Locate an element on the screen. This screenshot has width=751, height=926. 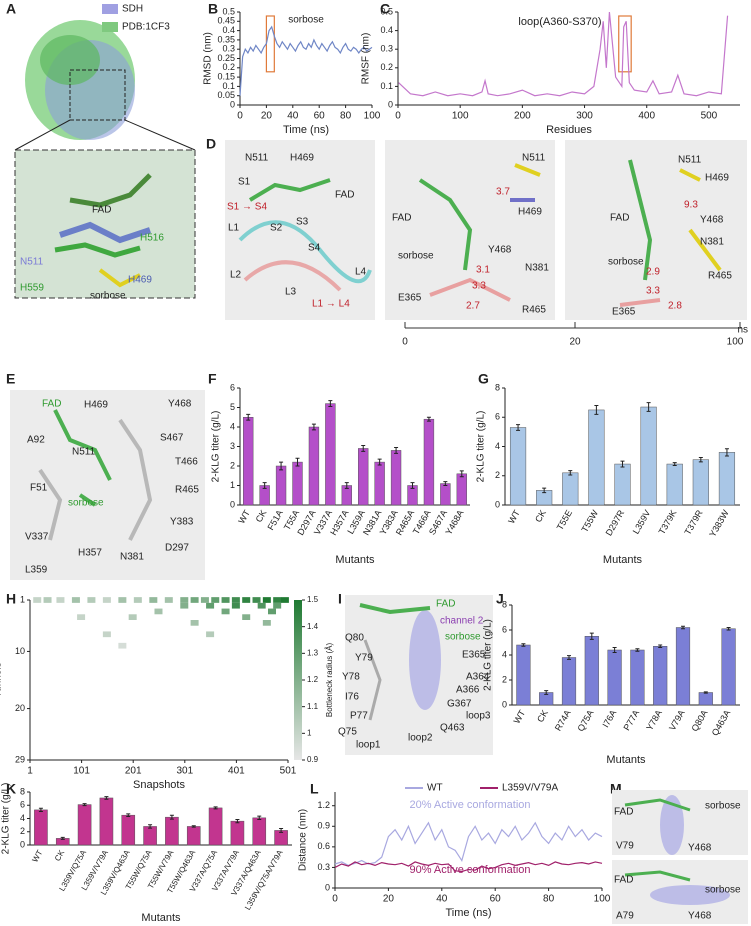
y-tick-label: 4 is located at coordinates (232, 426).